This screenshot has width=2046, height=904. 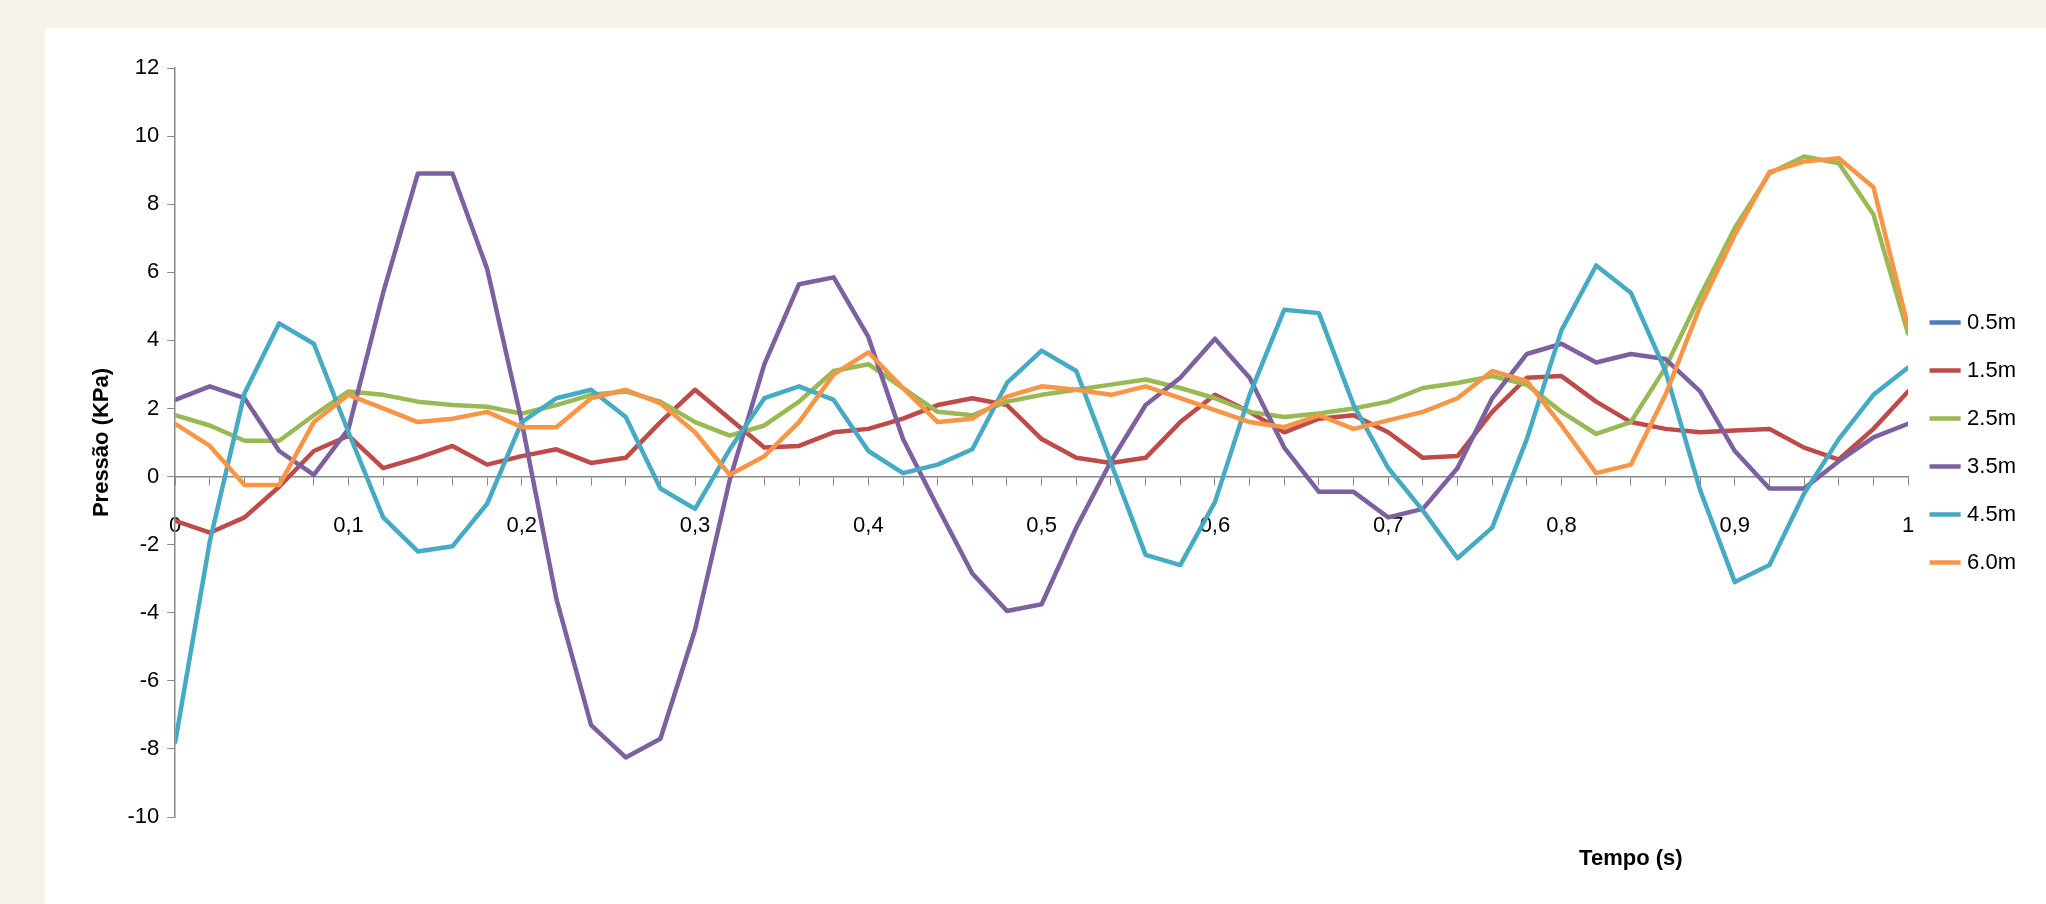 What do you see at coordinates (149, 679) in the screenshot?
I see `y-tick-label: -6` at bounding box center [149, 679].